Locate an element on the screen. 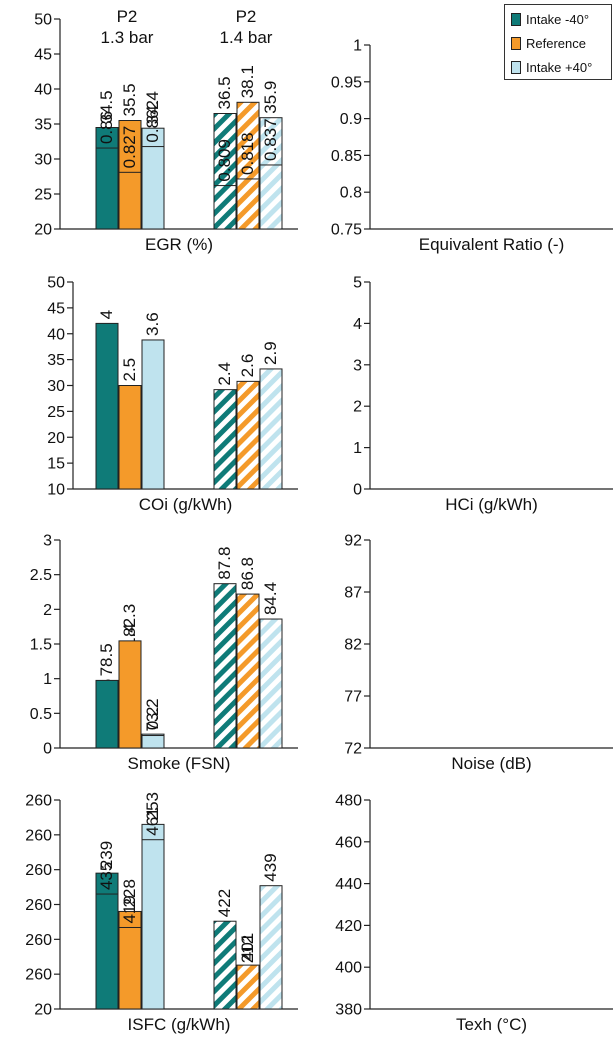  group-header-pressure-1: 1.3 bar is located at coordinates (127, 37).